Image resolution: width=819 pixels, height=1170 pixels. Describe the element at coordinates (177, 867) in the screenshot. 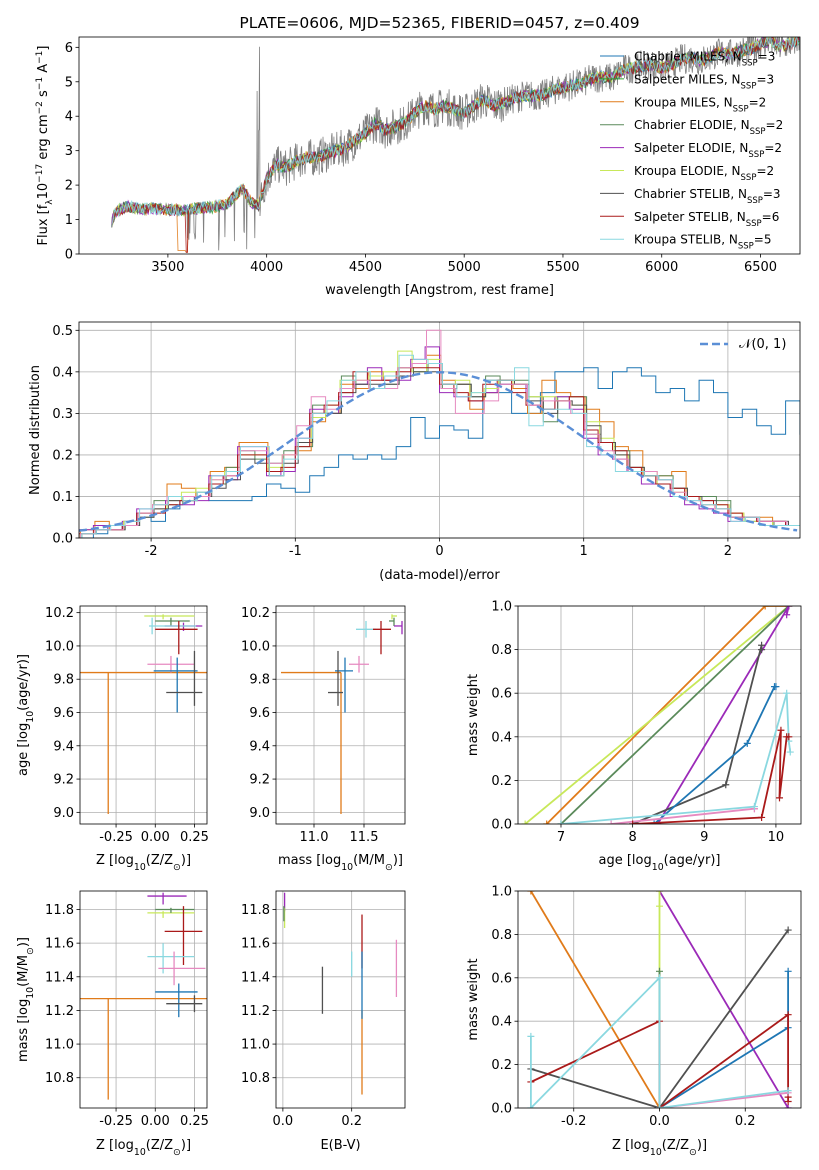

I see `x-axis-label-part: ⊙` at that location.